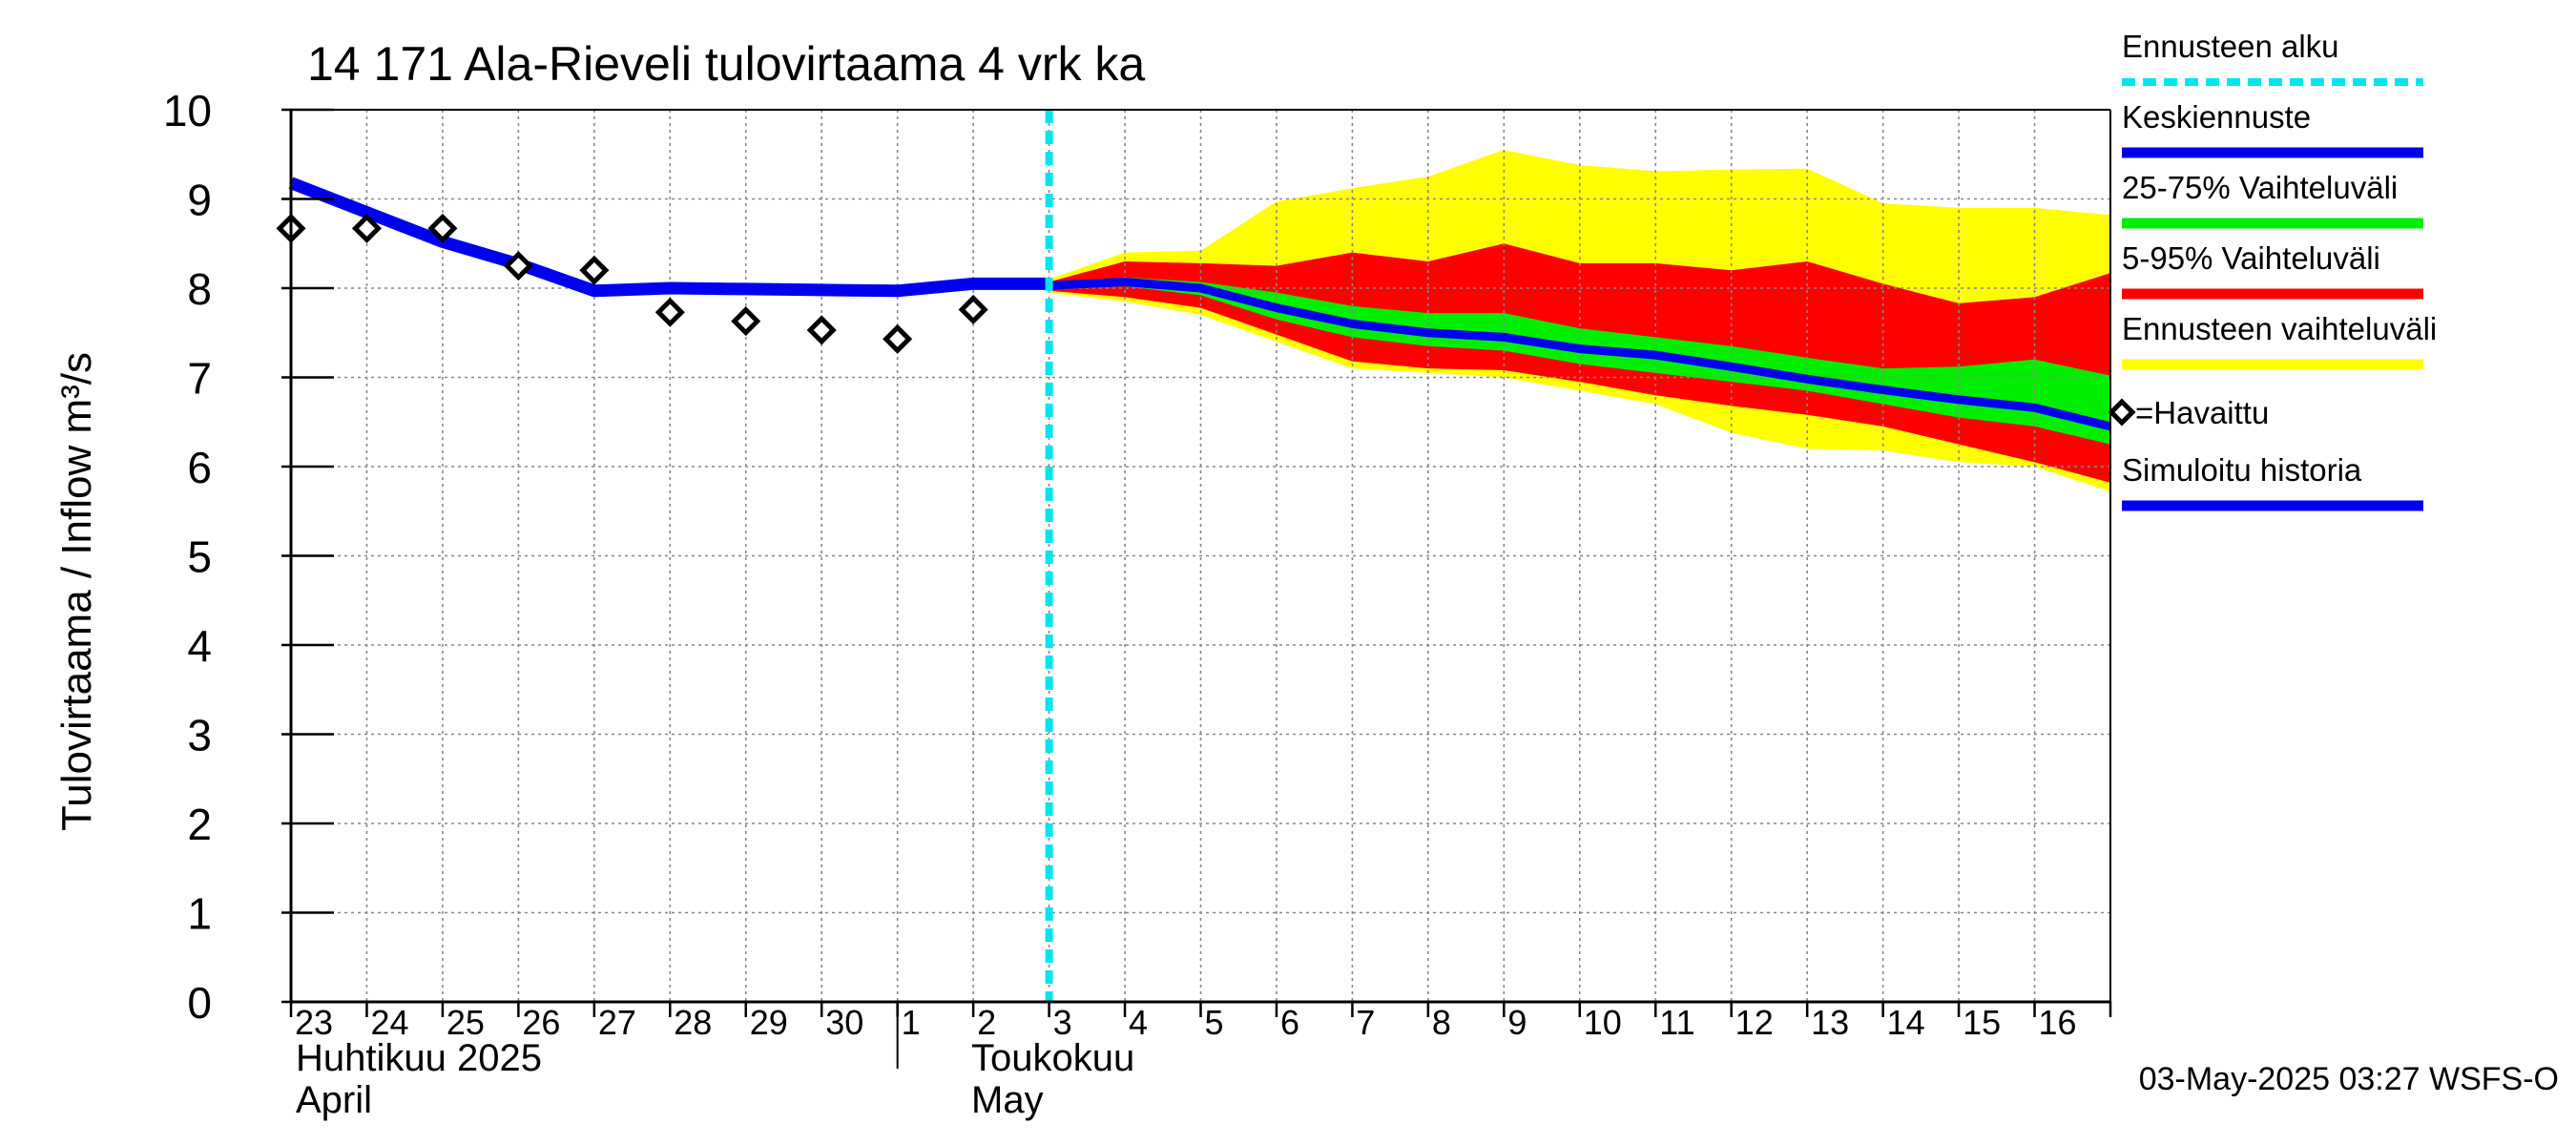 The width and height of the screenshot is (2576, 1145). Describe the element at coordinates (2279, 328) in the screenshot. I see `legend-label: Ennusteen vaihteluväli` at that location.